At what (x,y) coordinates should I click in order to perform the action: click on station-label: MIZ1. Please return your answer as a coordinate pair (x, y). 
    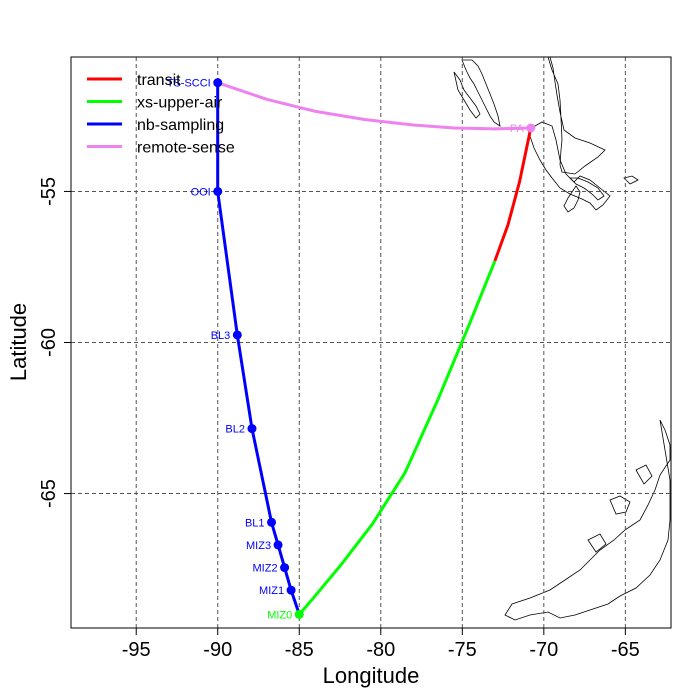
    Looking at the image, I should click on (271, 591).